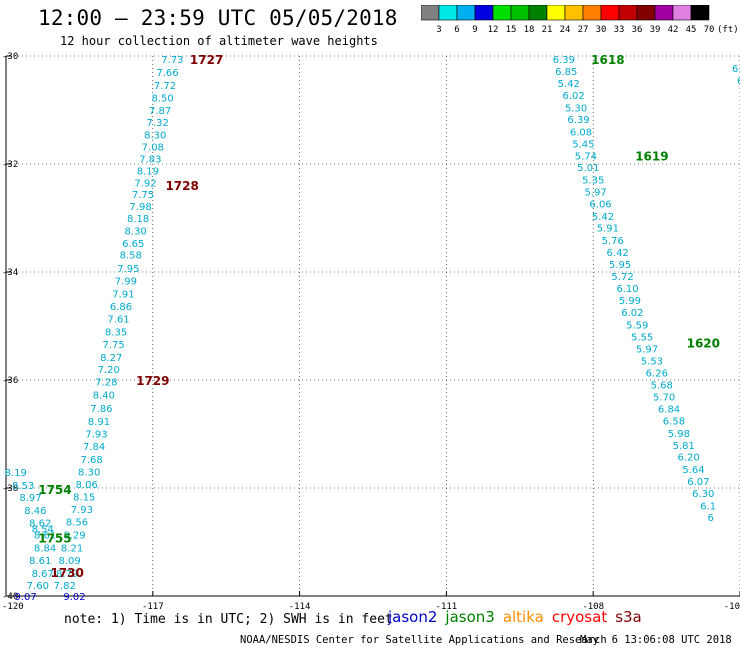 Image resolution: width=740 pixels, height=650 pixels. I want to click on wave-height-value: 8.18, so click(138, 219).